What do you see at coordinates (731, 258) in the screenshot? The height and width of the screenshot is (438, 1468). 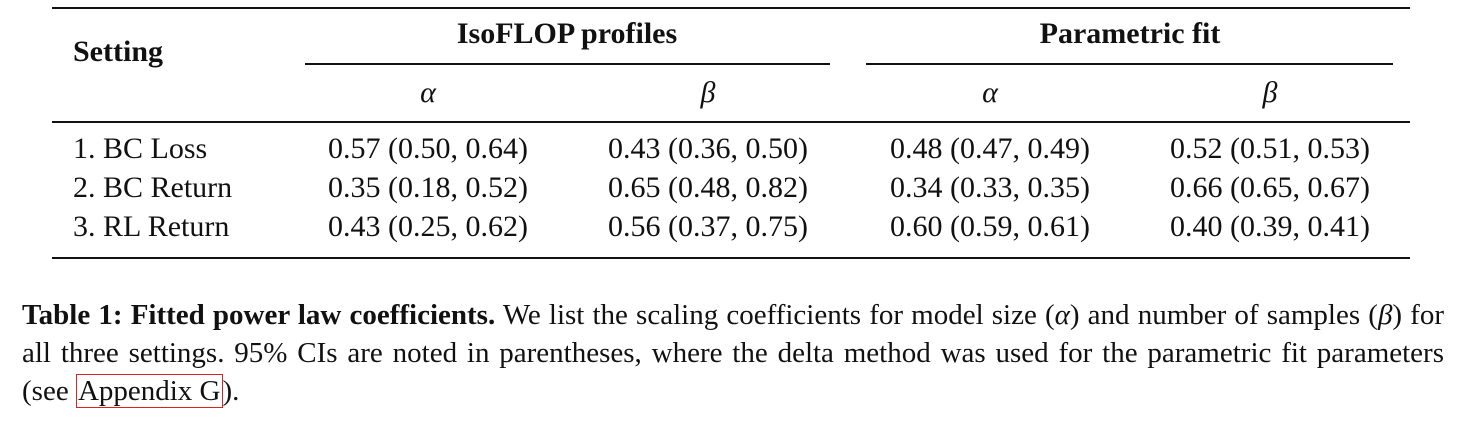 I see `bottom-rule` at bounding box center [731, 258].